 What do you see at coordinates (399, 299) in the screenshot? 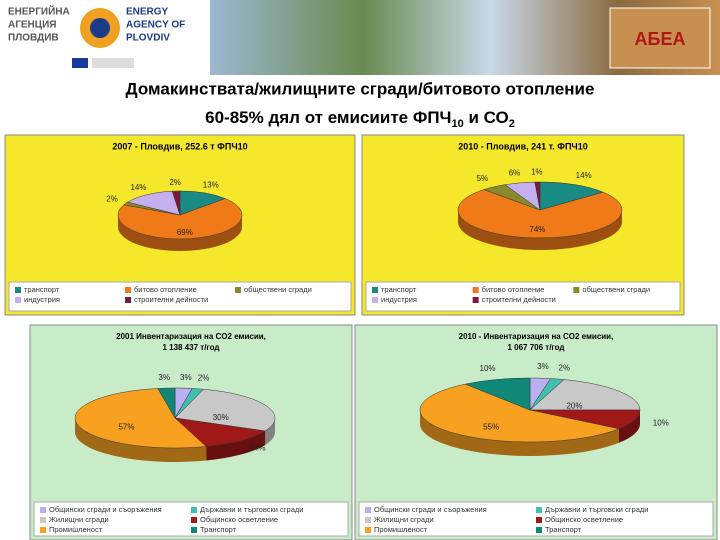
I see `legend-label: индустрия` at bounding box center [399, 299].